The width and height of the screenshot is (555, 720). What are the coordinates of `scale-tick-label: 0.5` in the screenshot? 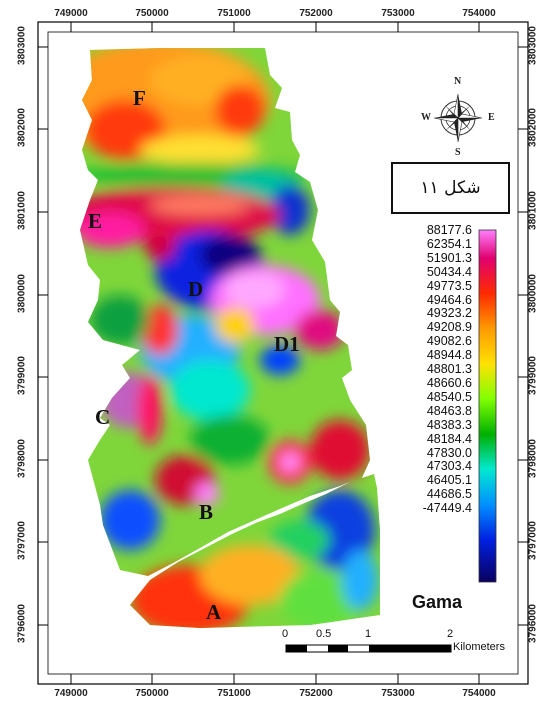 It's located at (324, 634).